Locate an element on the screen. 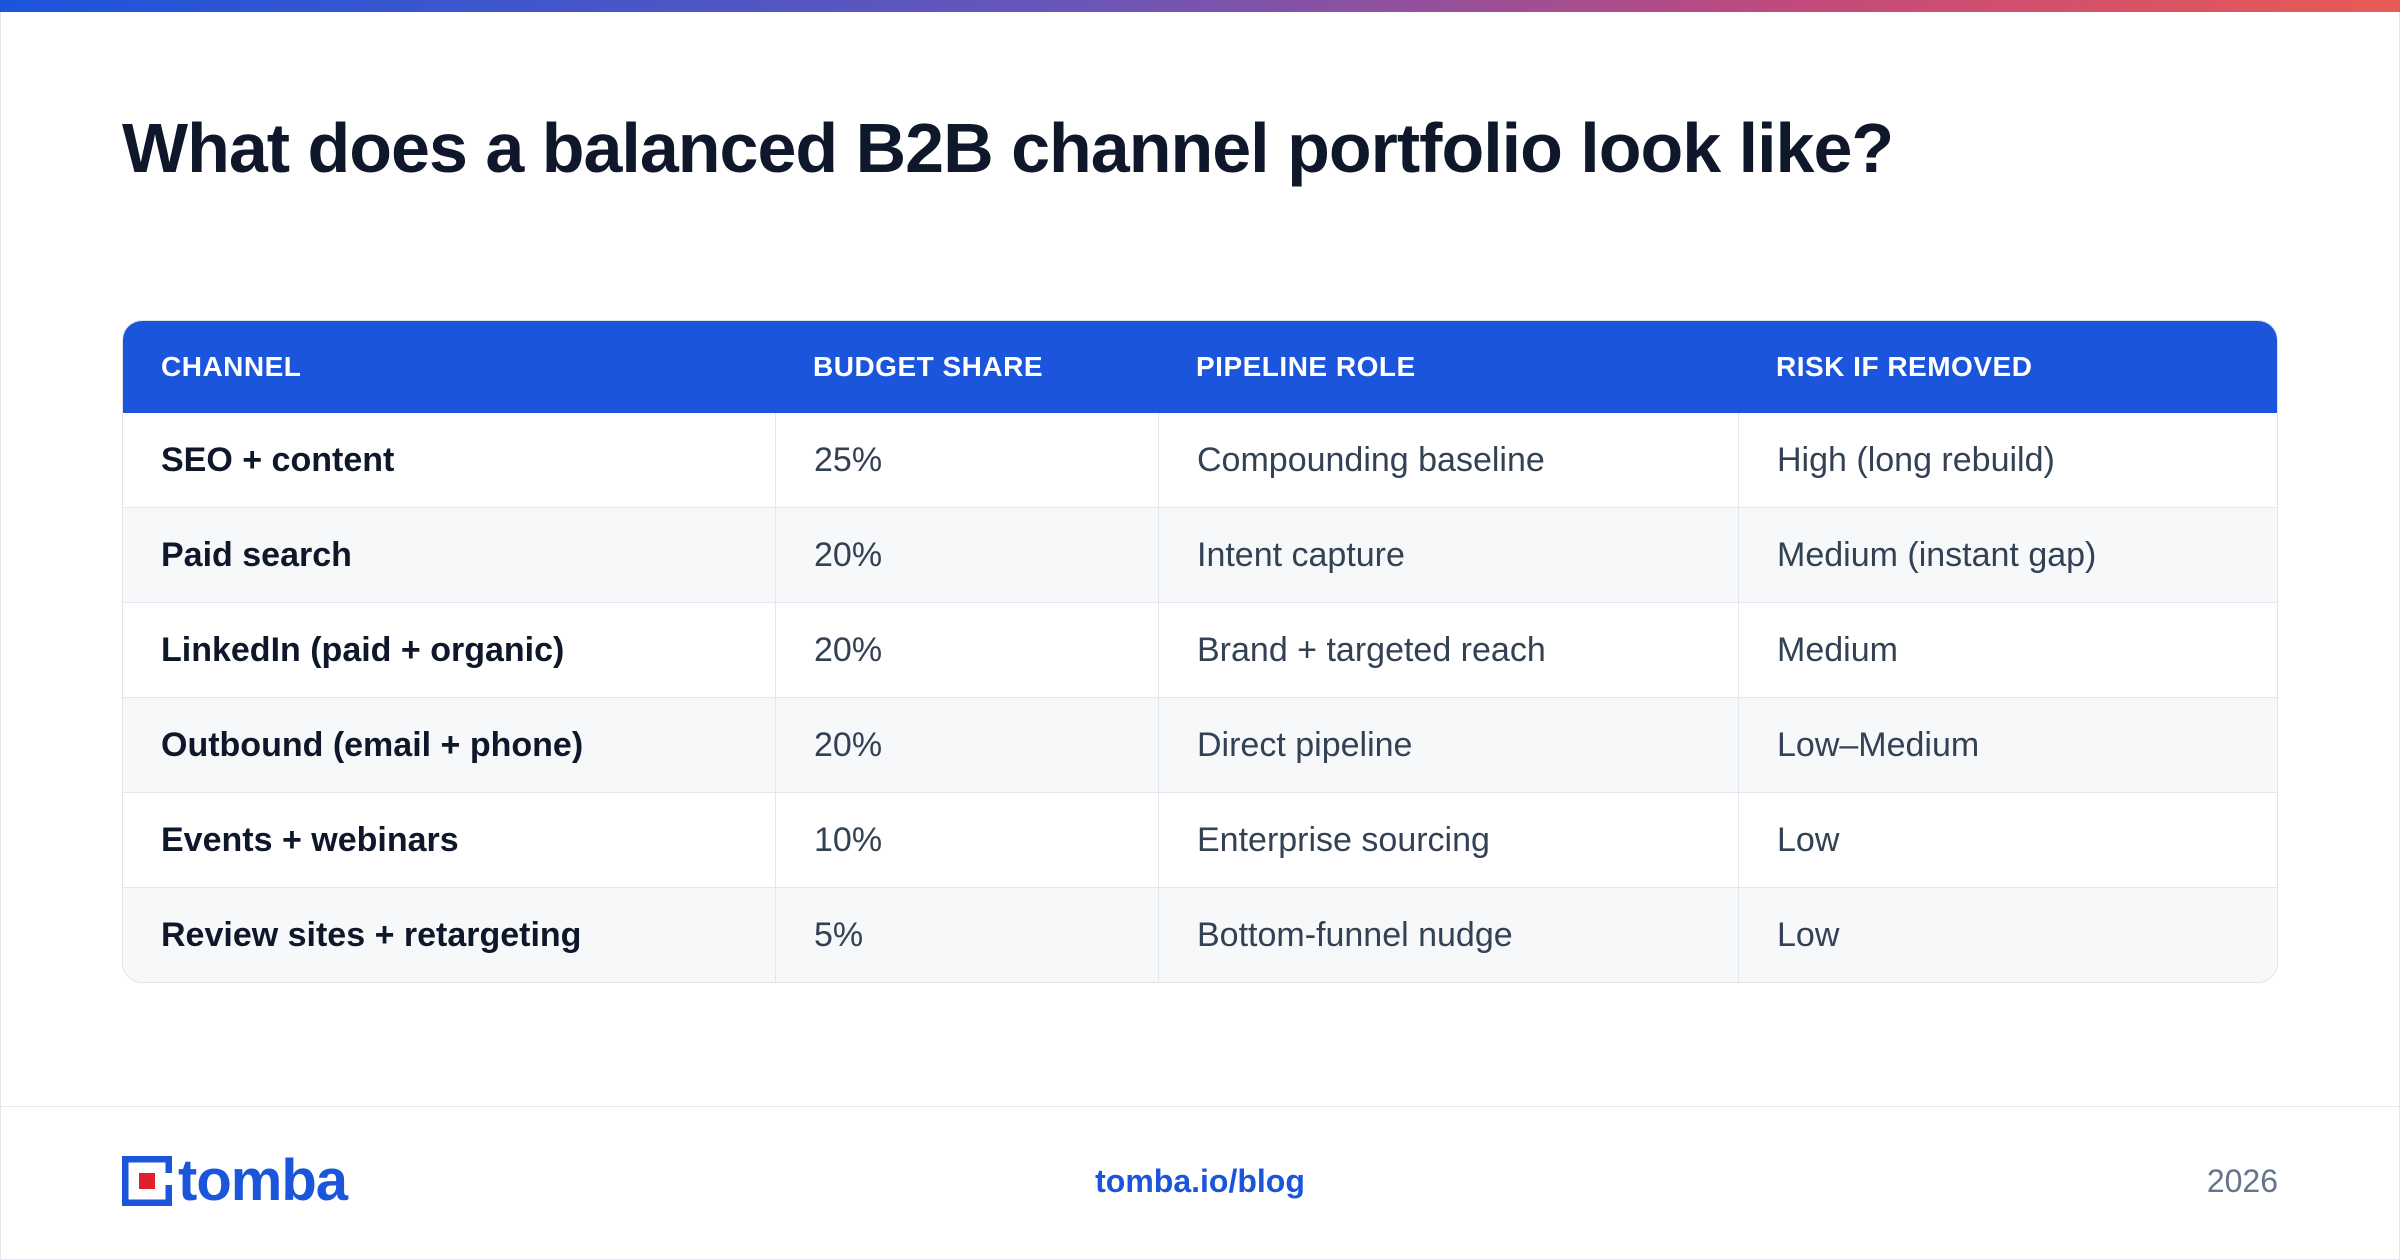 The width and height of the screenshot is (2400, 1260). cell-budget-share: 5% is located at coordinates (966, 935).